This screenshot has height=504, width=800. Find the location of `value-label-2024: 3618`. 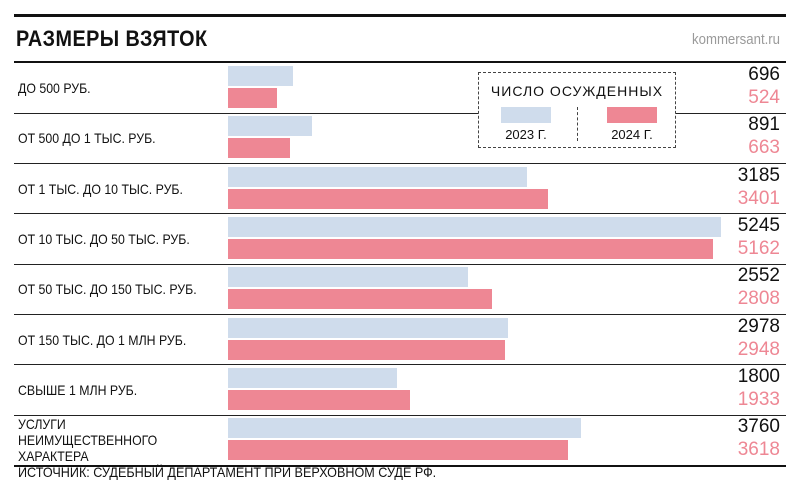

value-label-2024: 3618 is located at coordinates (758, 450).